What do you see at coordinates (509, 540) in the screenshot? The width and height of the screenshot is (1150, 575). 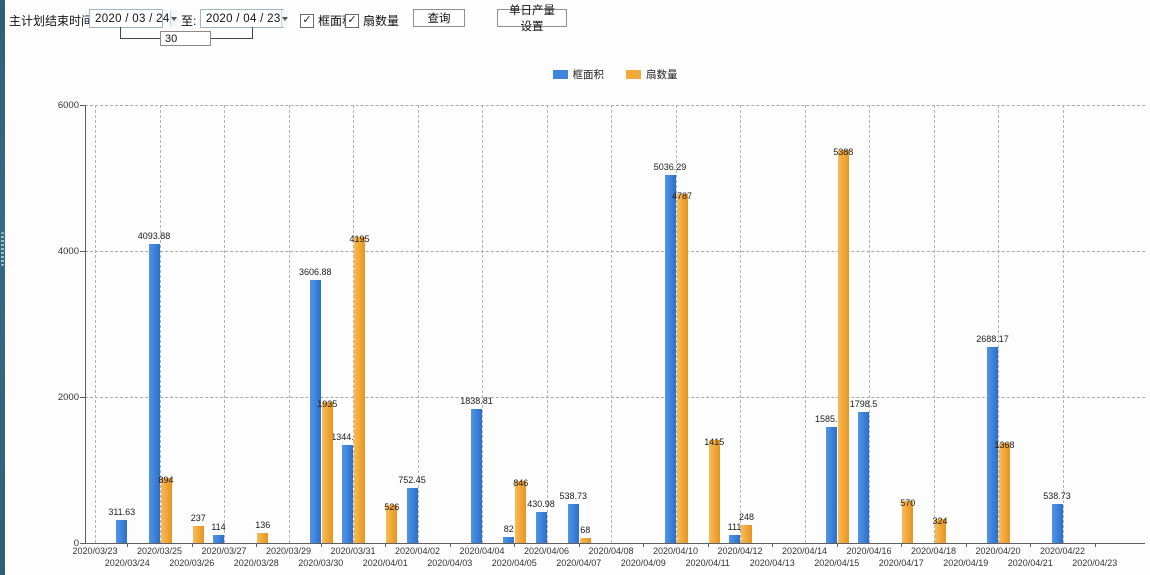 I see `bar-框面积-2020/04/05` at bounding box center [509, 540].